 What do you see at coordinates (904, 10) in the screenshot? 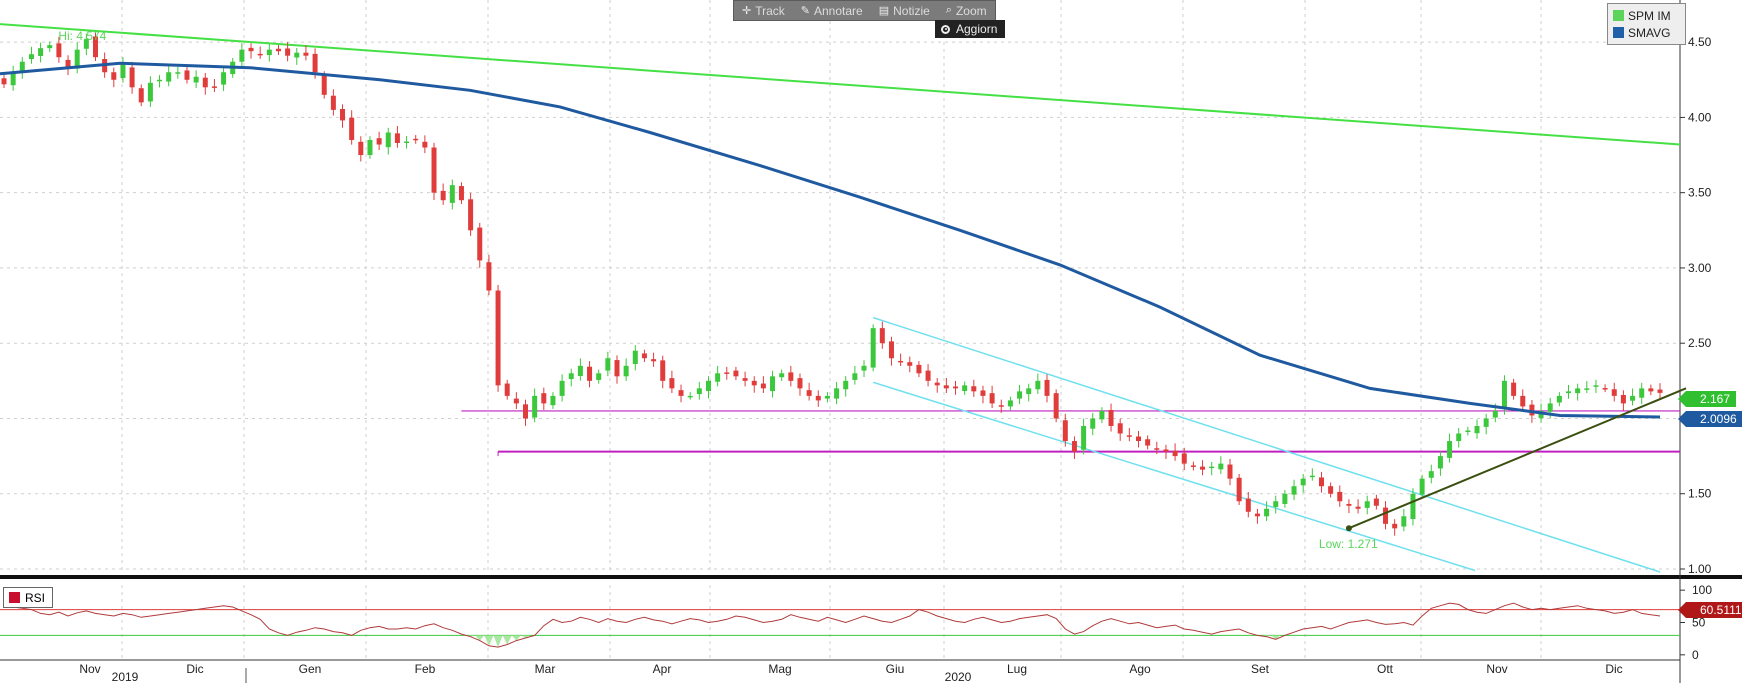
I see `toolbar-news: ▤ Notizie` at bounding box center [904, 10].